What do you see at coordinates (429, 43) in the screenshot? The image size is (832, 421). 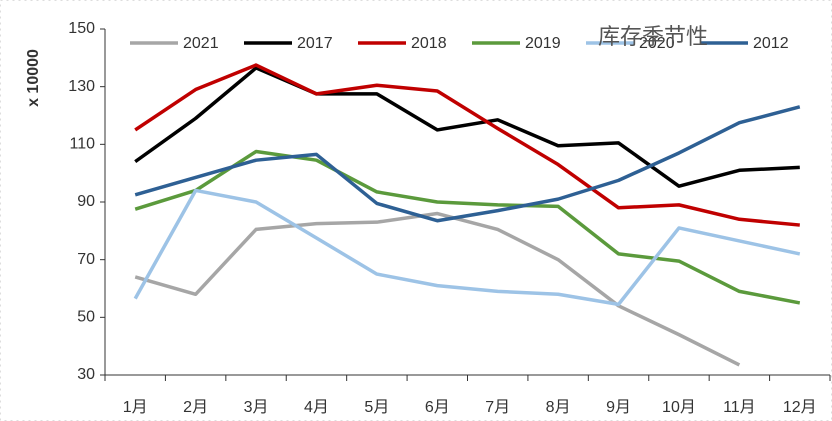 I see `legend-label: 2018` at bounding box center [429, 43].